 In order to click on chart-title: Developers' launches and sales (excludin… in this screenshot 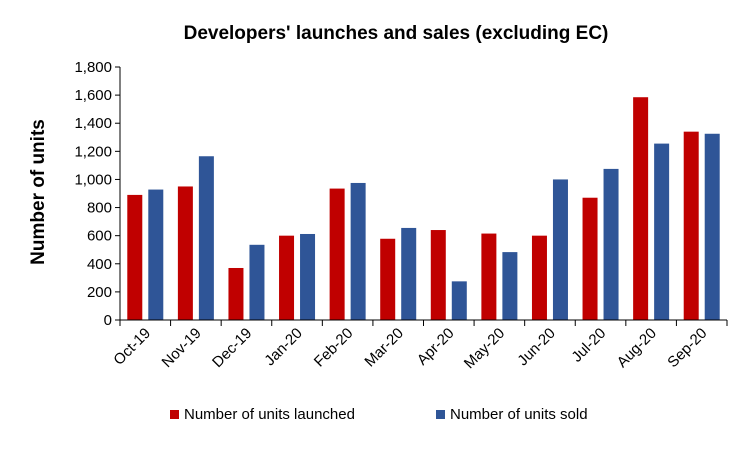, I will do `click(396, 33)`.